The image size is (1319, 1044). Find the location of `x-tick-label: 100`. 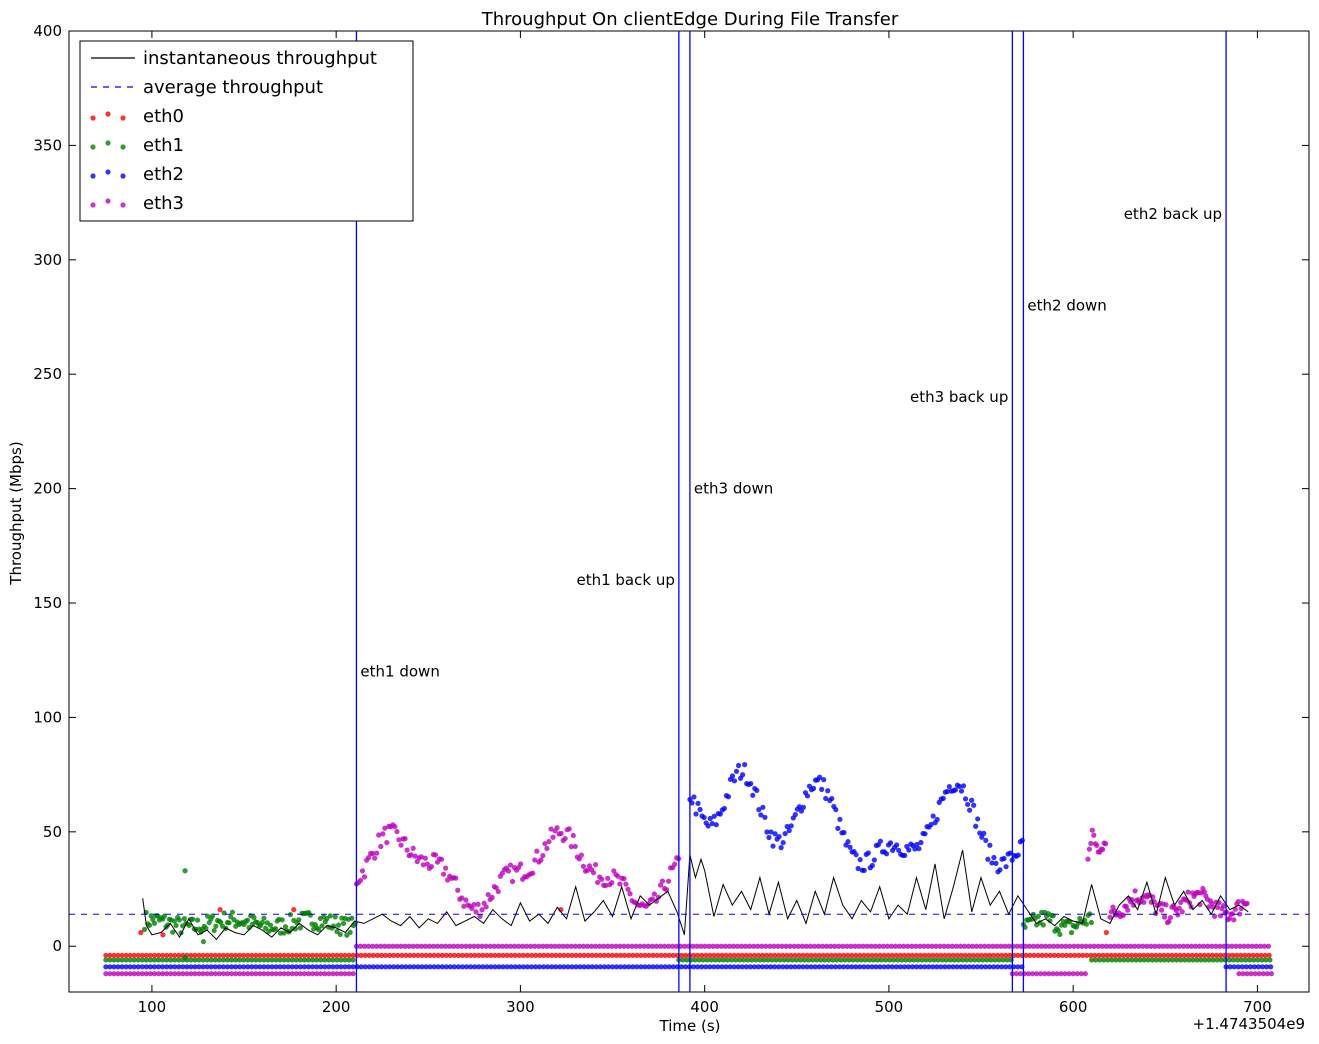

x-tick-label: 100 is located at coordinates (152, 1007).